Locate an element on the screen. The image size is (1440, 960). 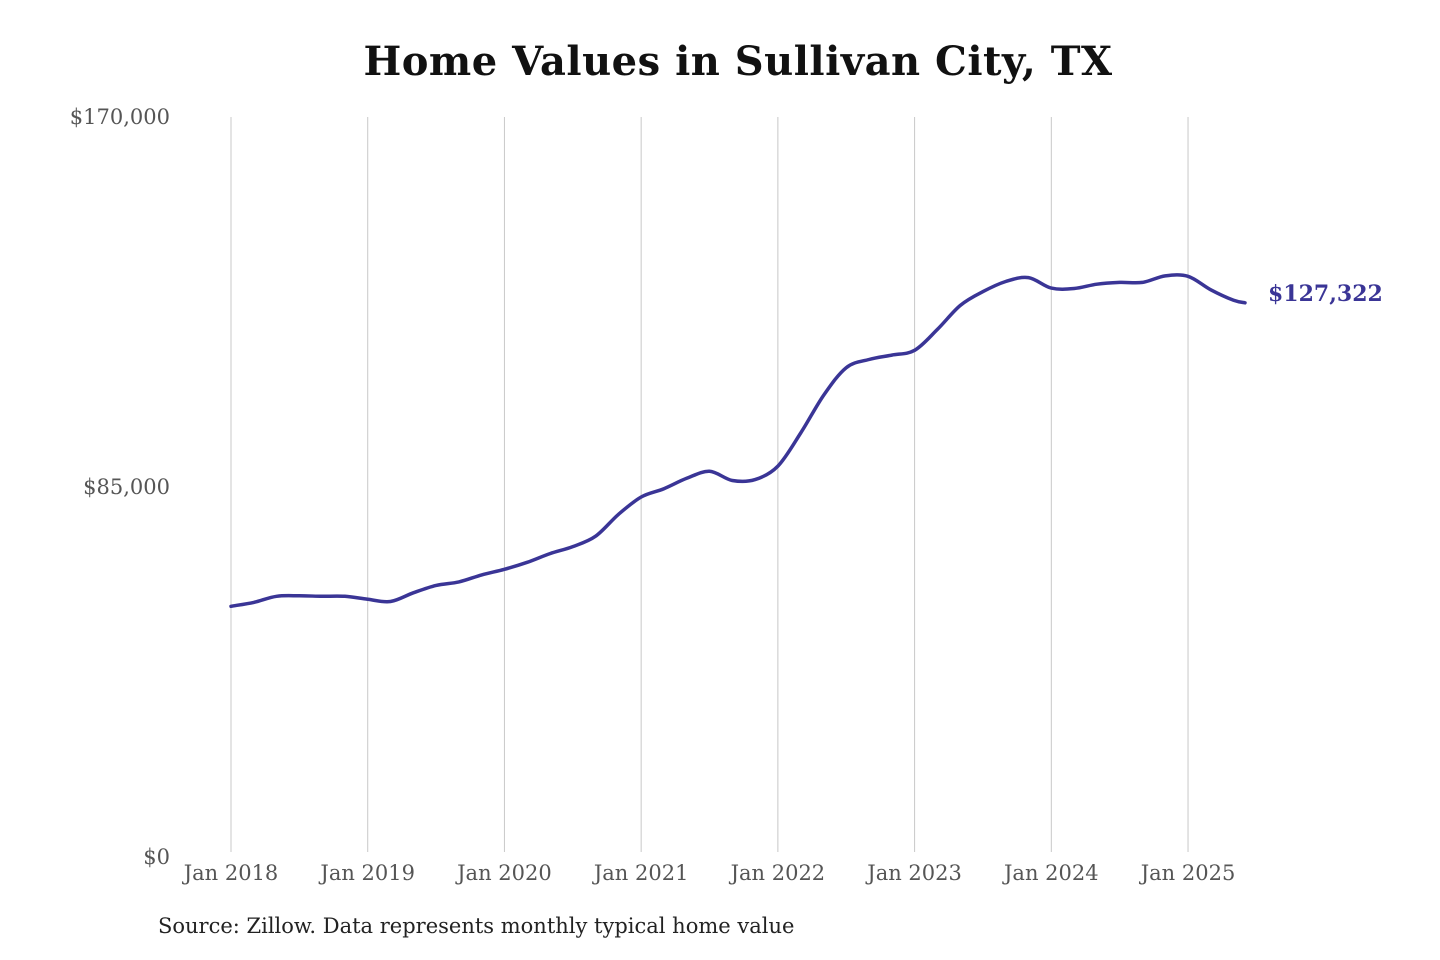
y-tick-label: $0 is located at coordinates (156, 857).